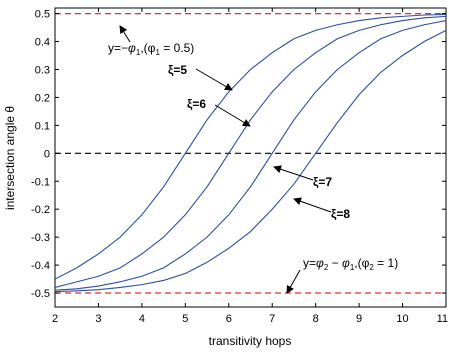 This screenshot has width=449, height=353. I want to click on curve-label-xi8-arrow, so click(312, 205).